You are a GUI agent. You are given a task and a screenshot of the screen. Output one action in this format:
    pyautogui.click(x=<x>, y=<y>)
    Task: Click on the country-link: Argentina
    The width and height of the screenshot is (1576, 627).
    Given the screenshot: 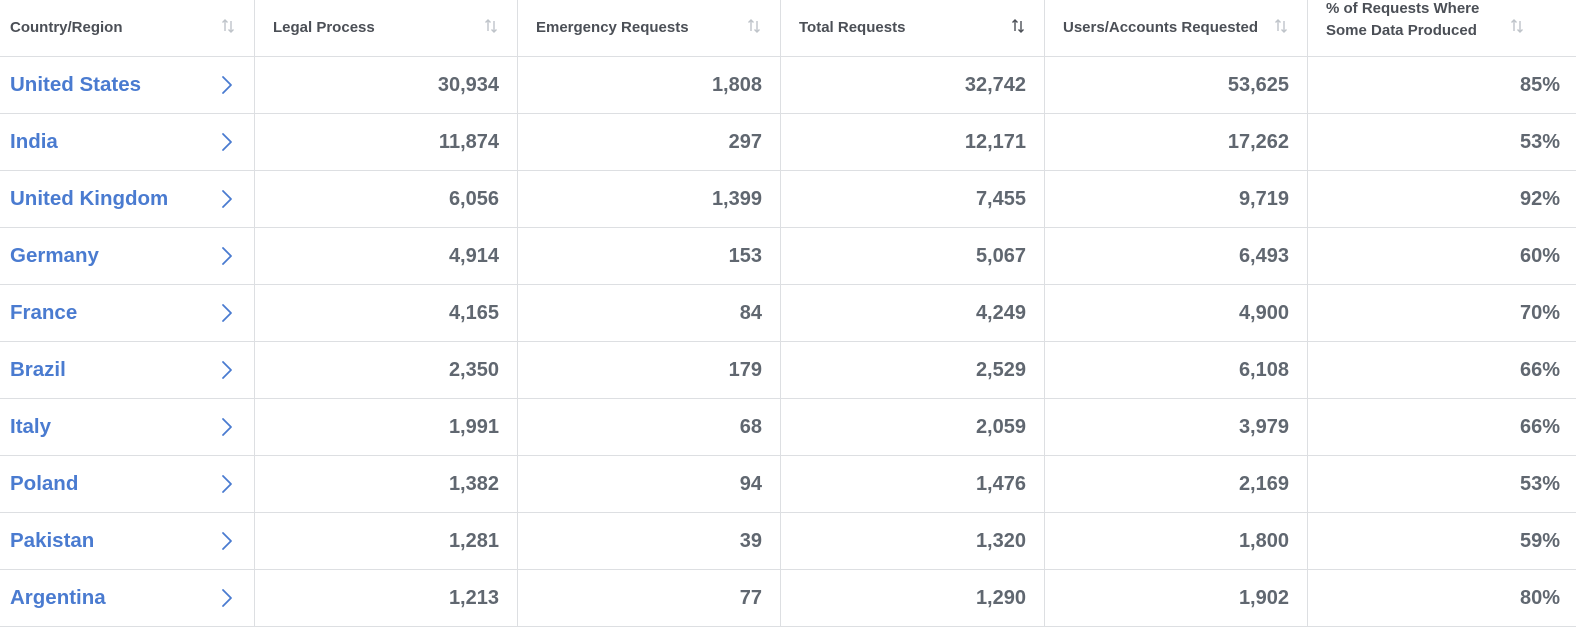 What is the action you would take?
    pyautogui.click(x=127, y=598)
    